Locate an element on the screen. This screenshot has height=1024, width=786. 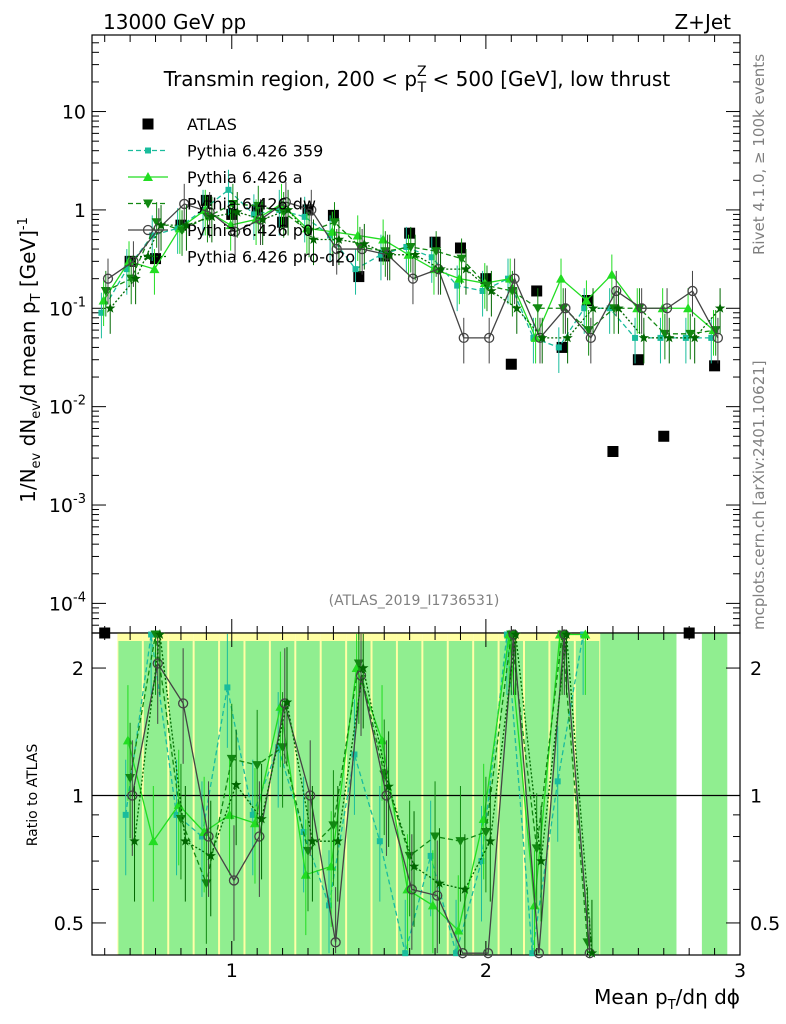
y-tick-label: 10 is located at coordinates (74, 113).